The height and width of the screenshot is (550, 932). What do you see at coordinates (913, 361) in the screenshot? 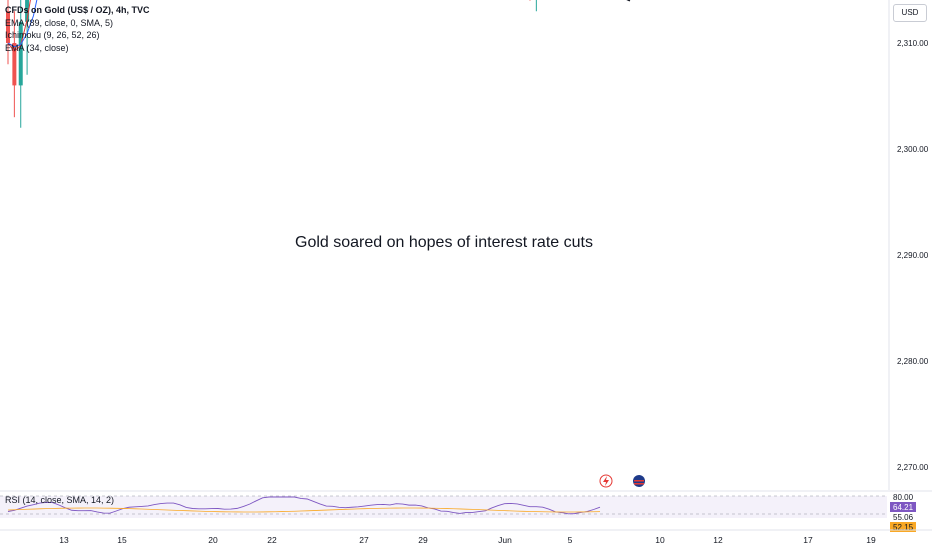
I see `y-tick-label: 2,280.00` at bounding box center [913, 361].